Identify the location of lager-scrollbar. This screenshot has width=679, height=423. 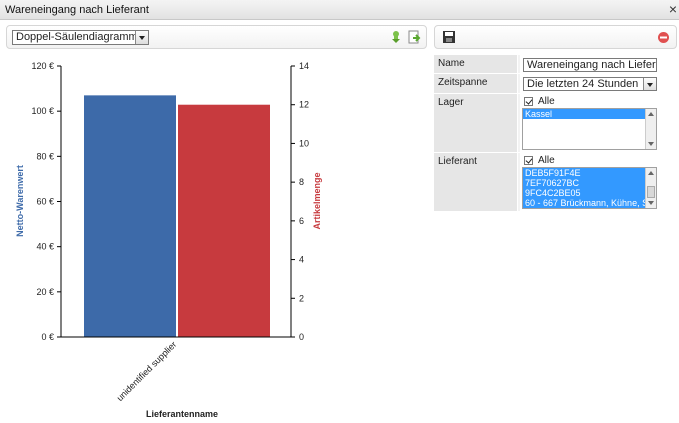
(650, 129).